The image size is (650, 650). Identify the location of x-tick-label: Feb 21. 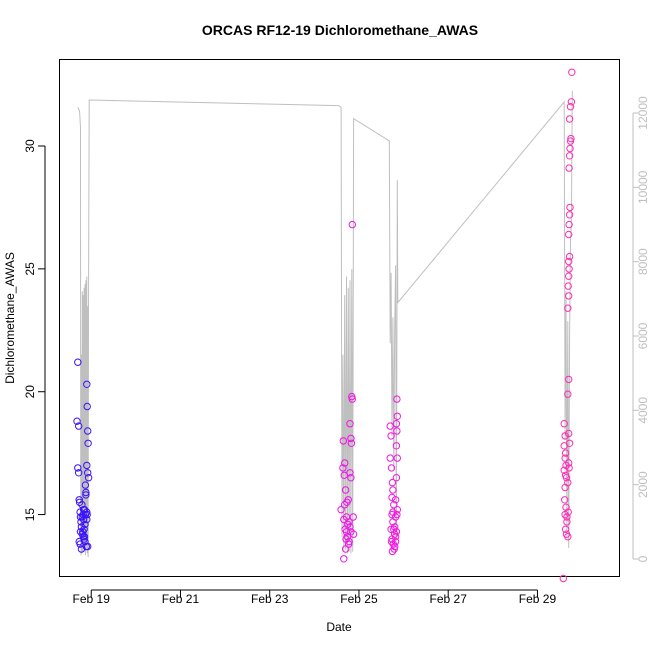
(181, 599).